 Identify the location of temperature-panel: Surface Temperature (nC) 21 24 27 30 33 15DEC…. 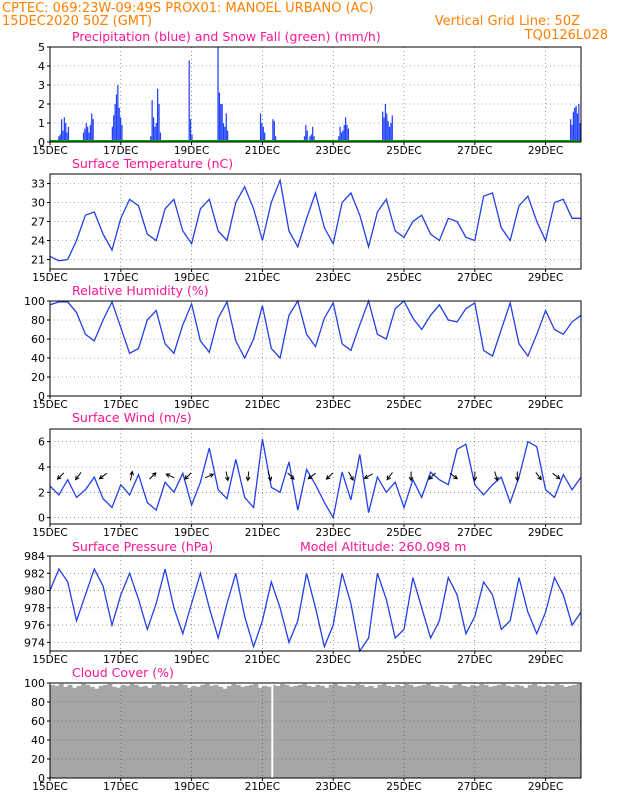
(306, 220).